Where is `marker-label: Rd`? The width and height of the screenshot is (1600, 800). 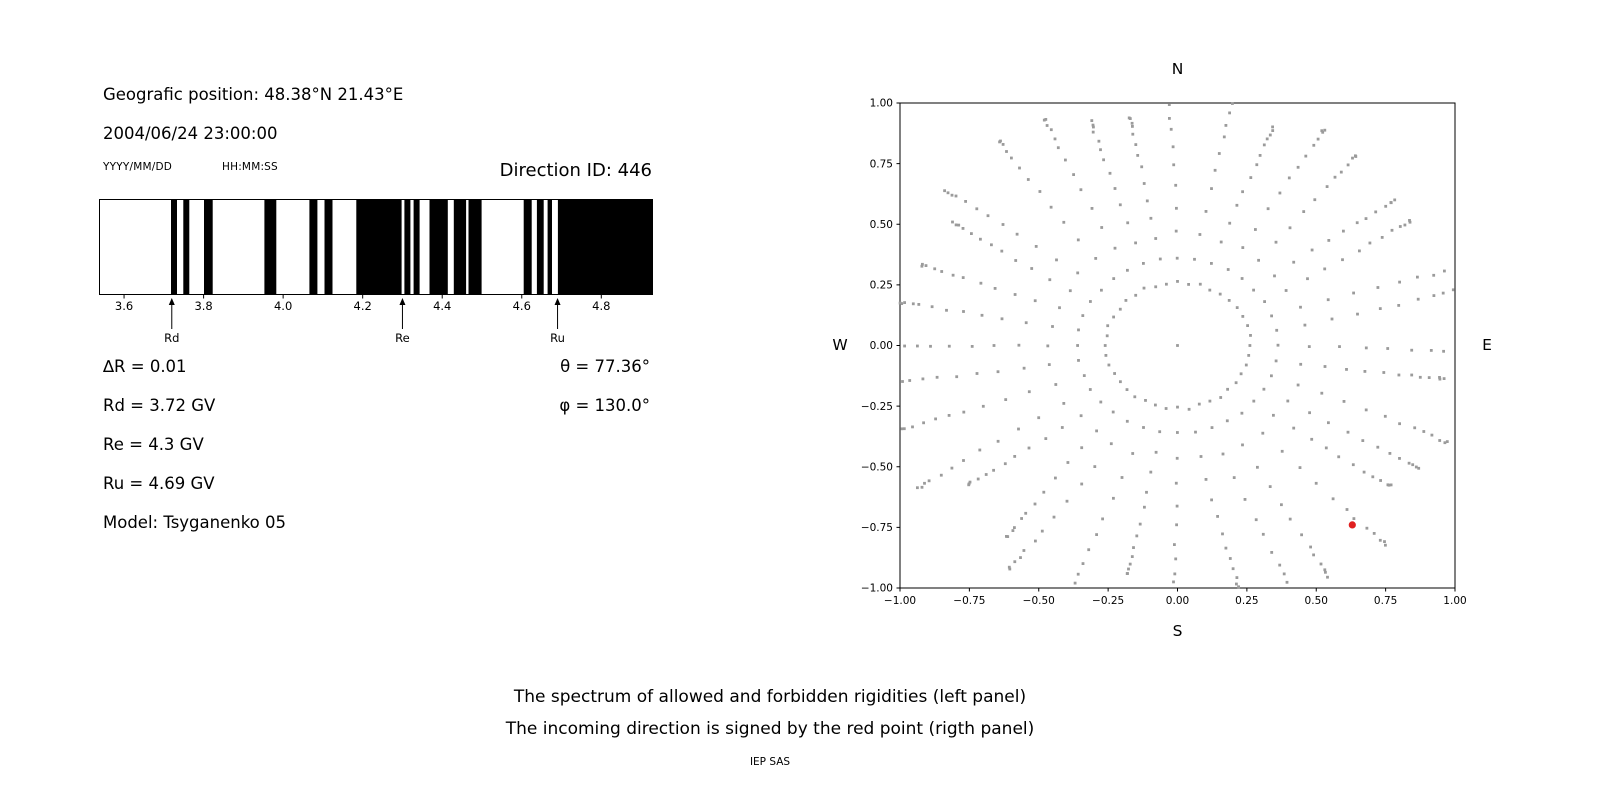
marker-label: Rd is located at coordinates (171, 338).